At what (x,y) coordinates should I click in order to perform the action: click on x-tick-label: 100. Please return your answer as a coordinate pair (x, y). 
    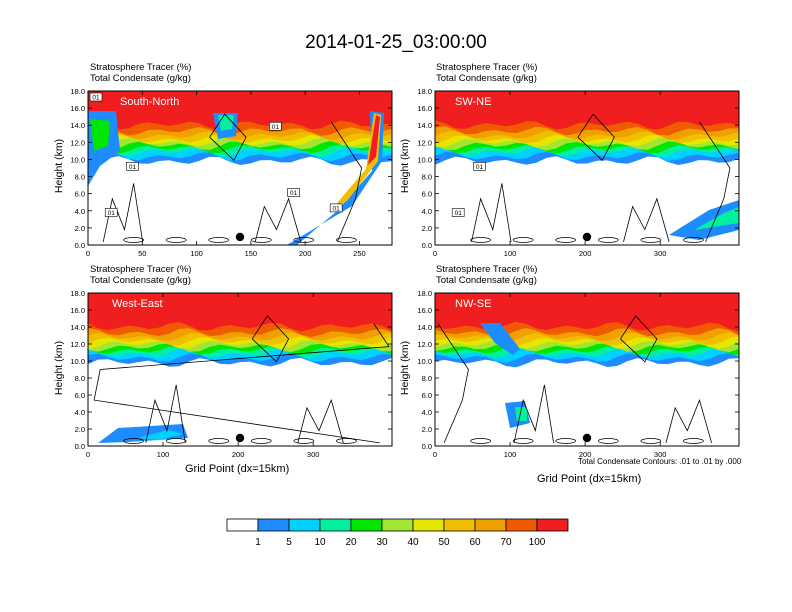
    Looking at the image, I should click on (510, 454).